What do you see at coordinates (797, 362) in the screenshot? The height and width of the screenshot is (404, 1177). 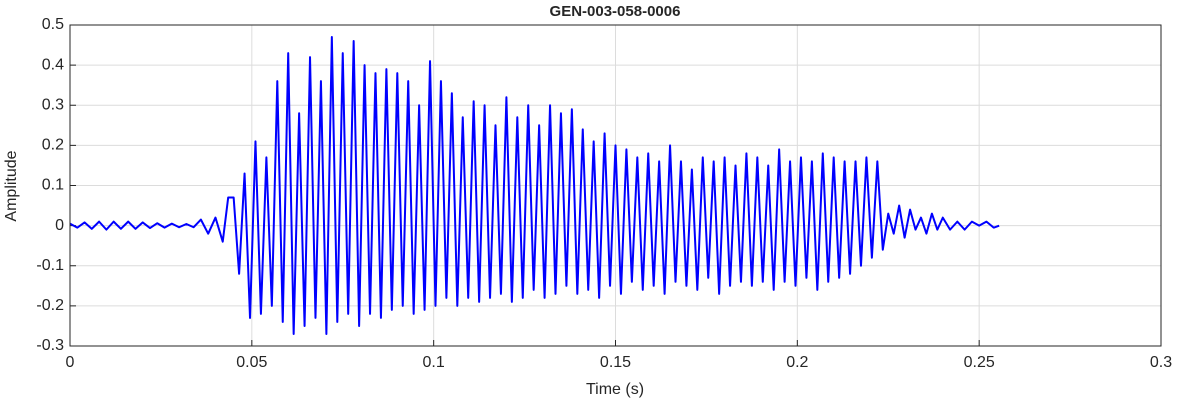 I see `x-tick-label: 0.2` at bounding box center [797, 362].